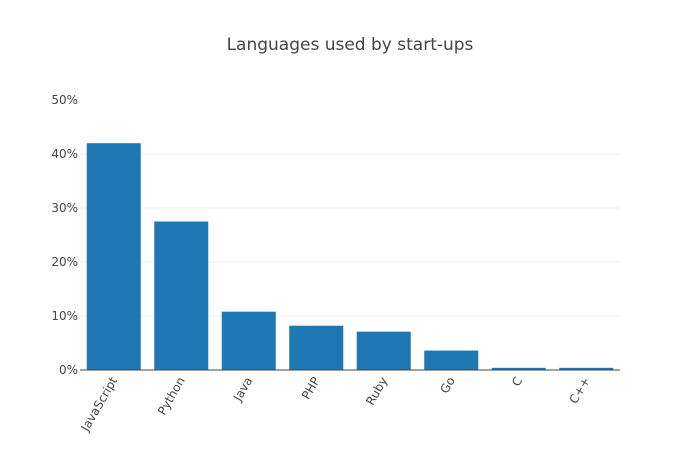 This screenshot has width=700, height=454. Describe the element at coordinates (171, 396) in the screenshot. I see `x-tick-label: Python` at that location.